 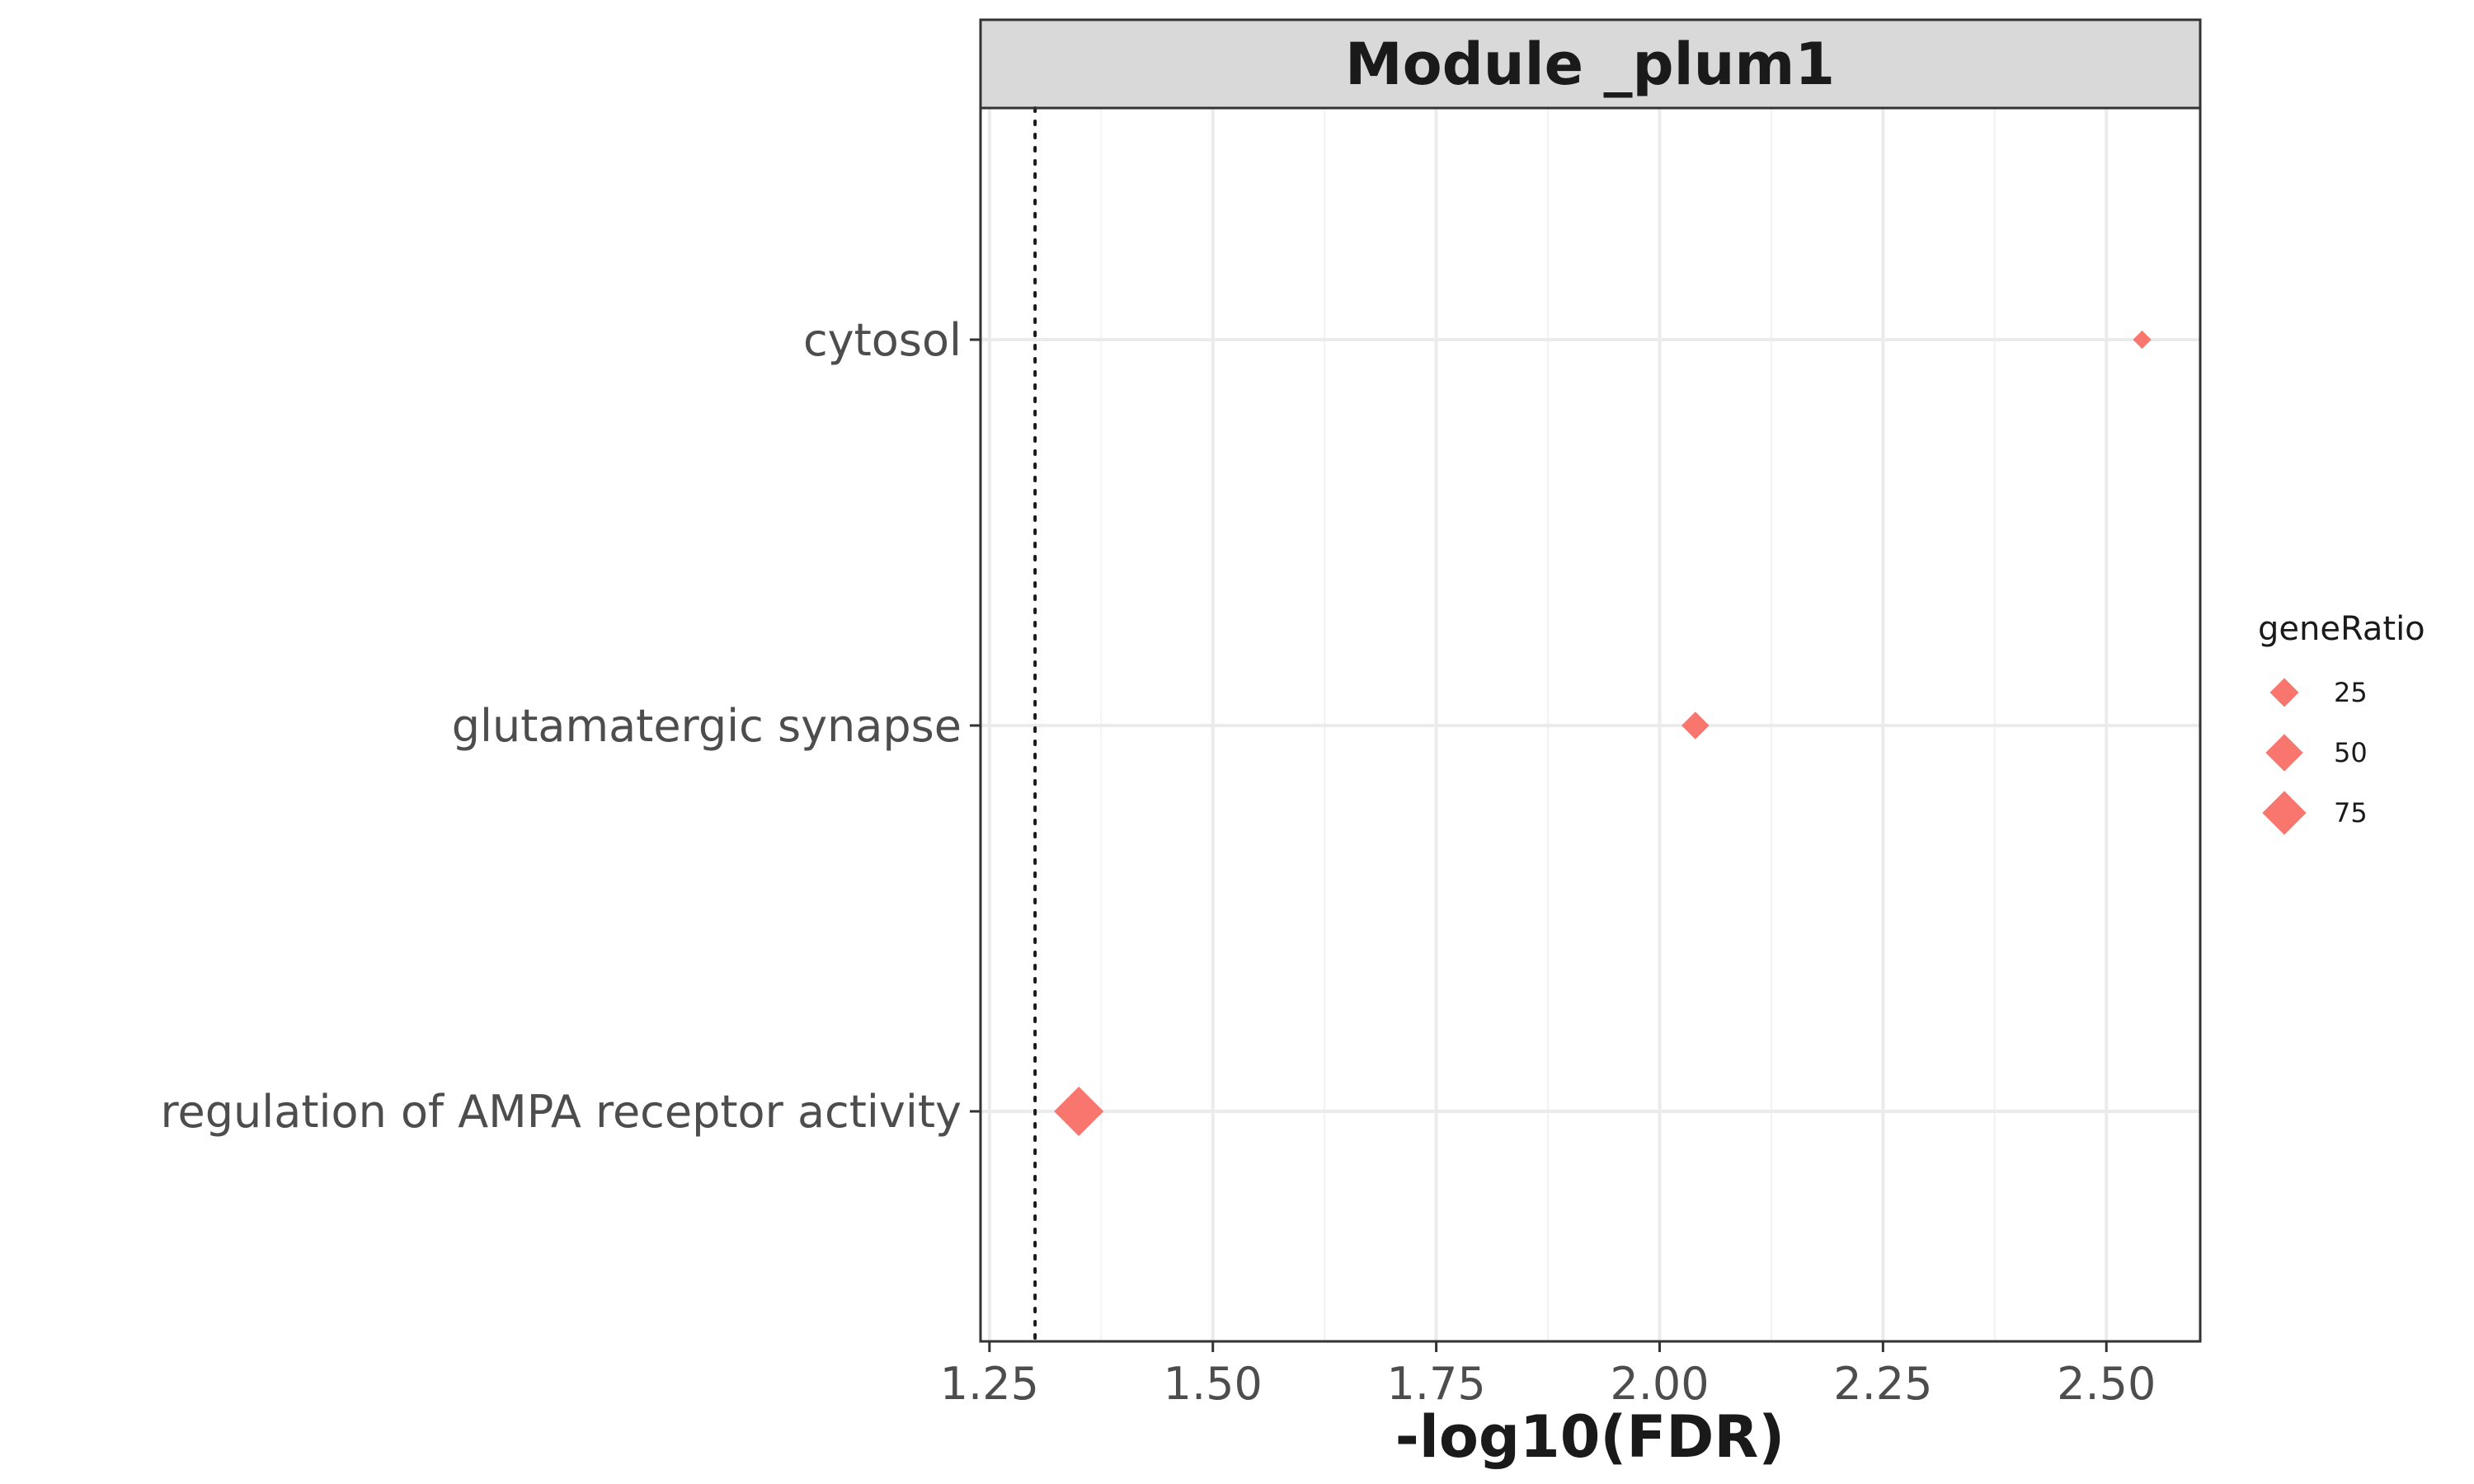 I want to click on legend-title: geneRatio, so click(x=2341, y=629).